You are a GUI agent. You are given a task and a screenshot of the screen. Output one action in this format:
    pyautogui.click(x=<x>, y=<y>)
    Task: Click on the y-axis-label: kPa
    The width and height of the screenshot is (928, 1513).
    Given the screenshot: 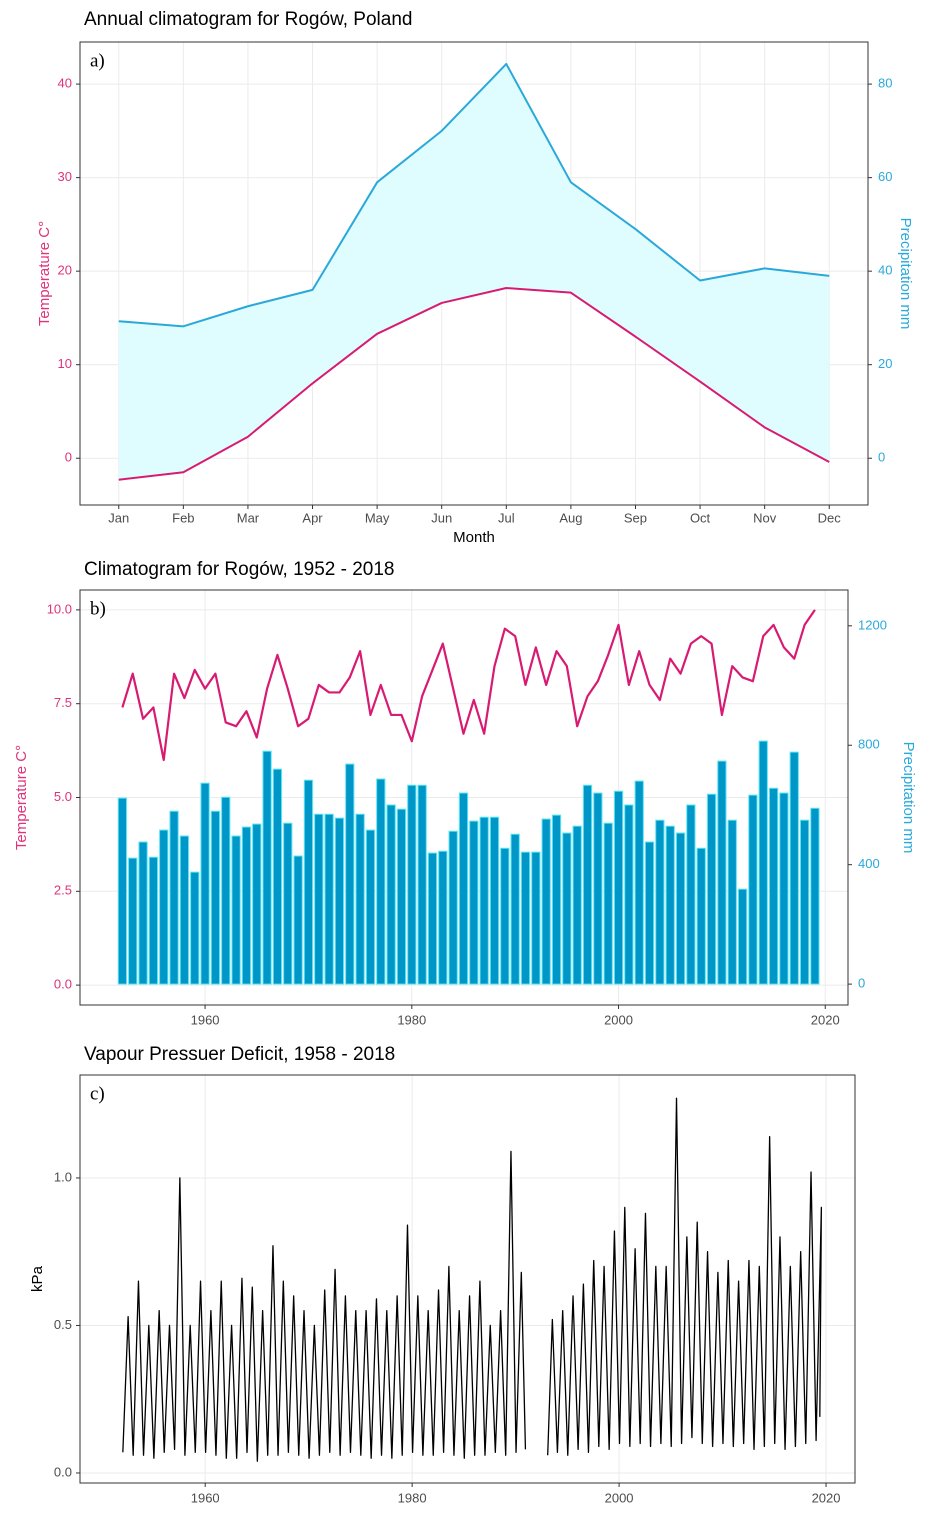 What is the action you would take?
    pyautogui.click(x=37, y=1278)
    